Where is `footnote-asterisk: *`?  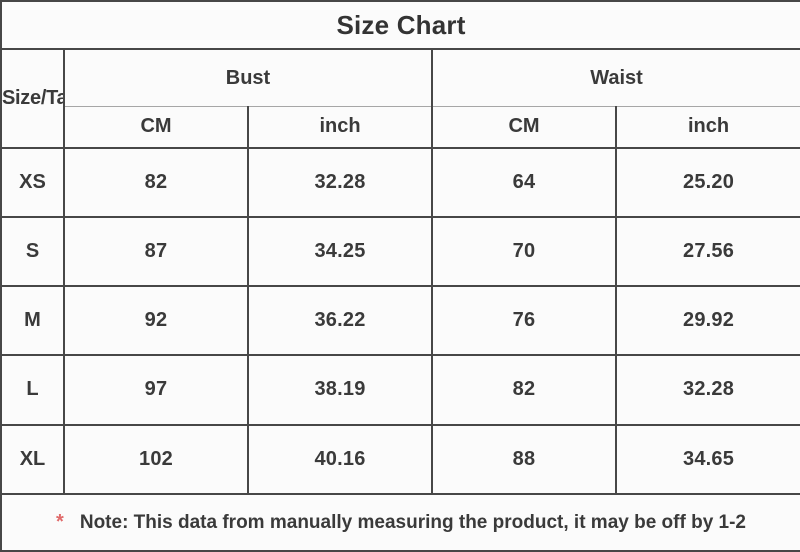 footnote-asterisk: * is located at coordinates (60, 521).